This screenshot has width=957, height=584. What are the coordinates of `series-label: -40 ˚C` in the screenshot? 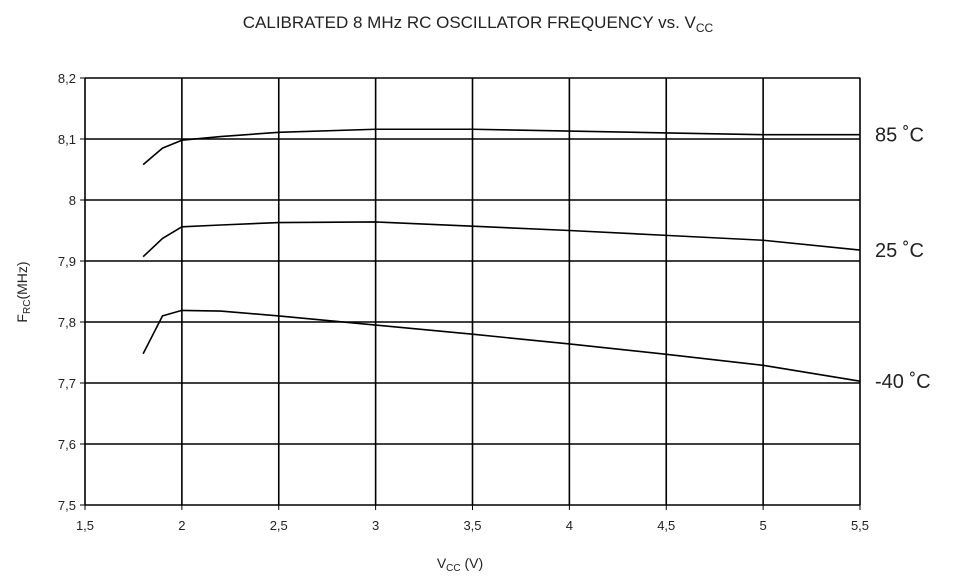 It's located at (903, 382).